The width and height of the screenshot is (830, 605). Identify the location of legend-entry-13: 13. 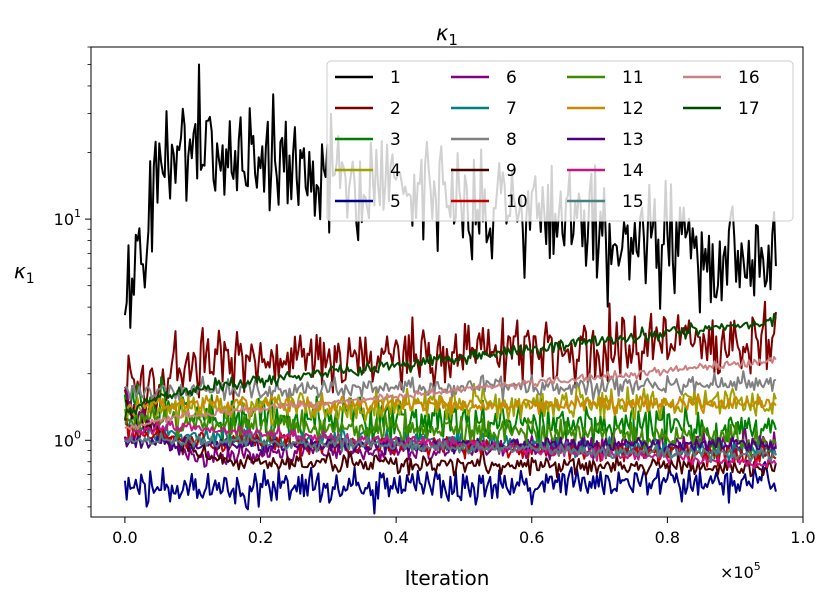
(605, 140).